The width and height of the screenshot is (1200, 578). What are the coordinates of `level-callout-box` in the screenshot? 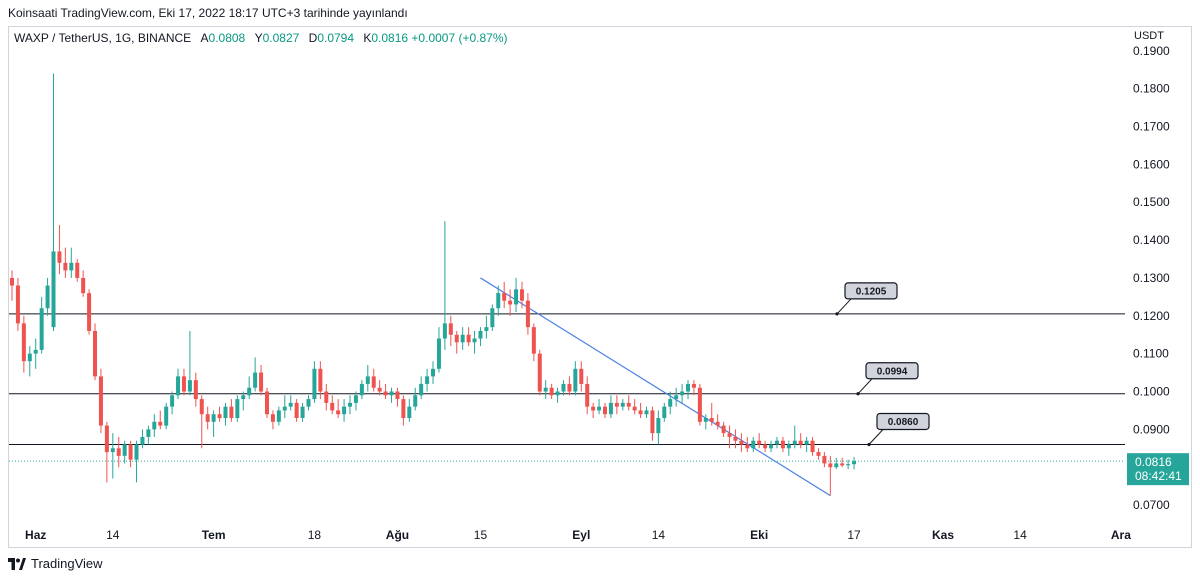 It's located at (871, 291).